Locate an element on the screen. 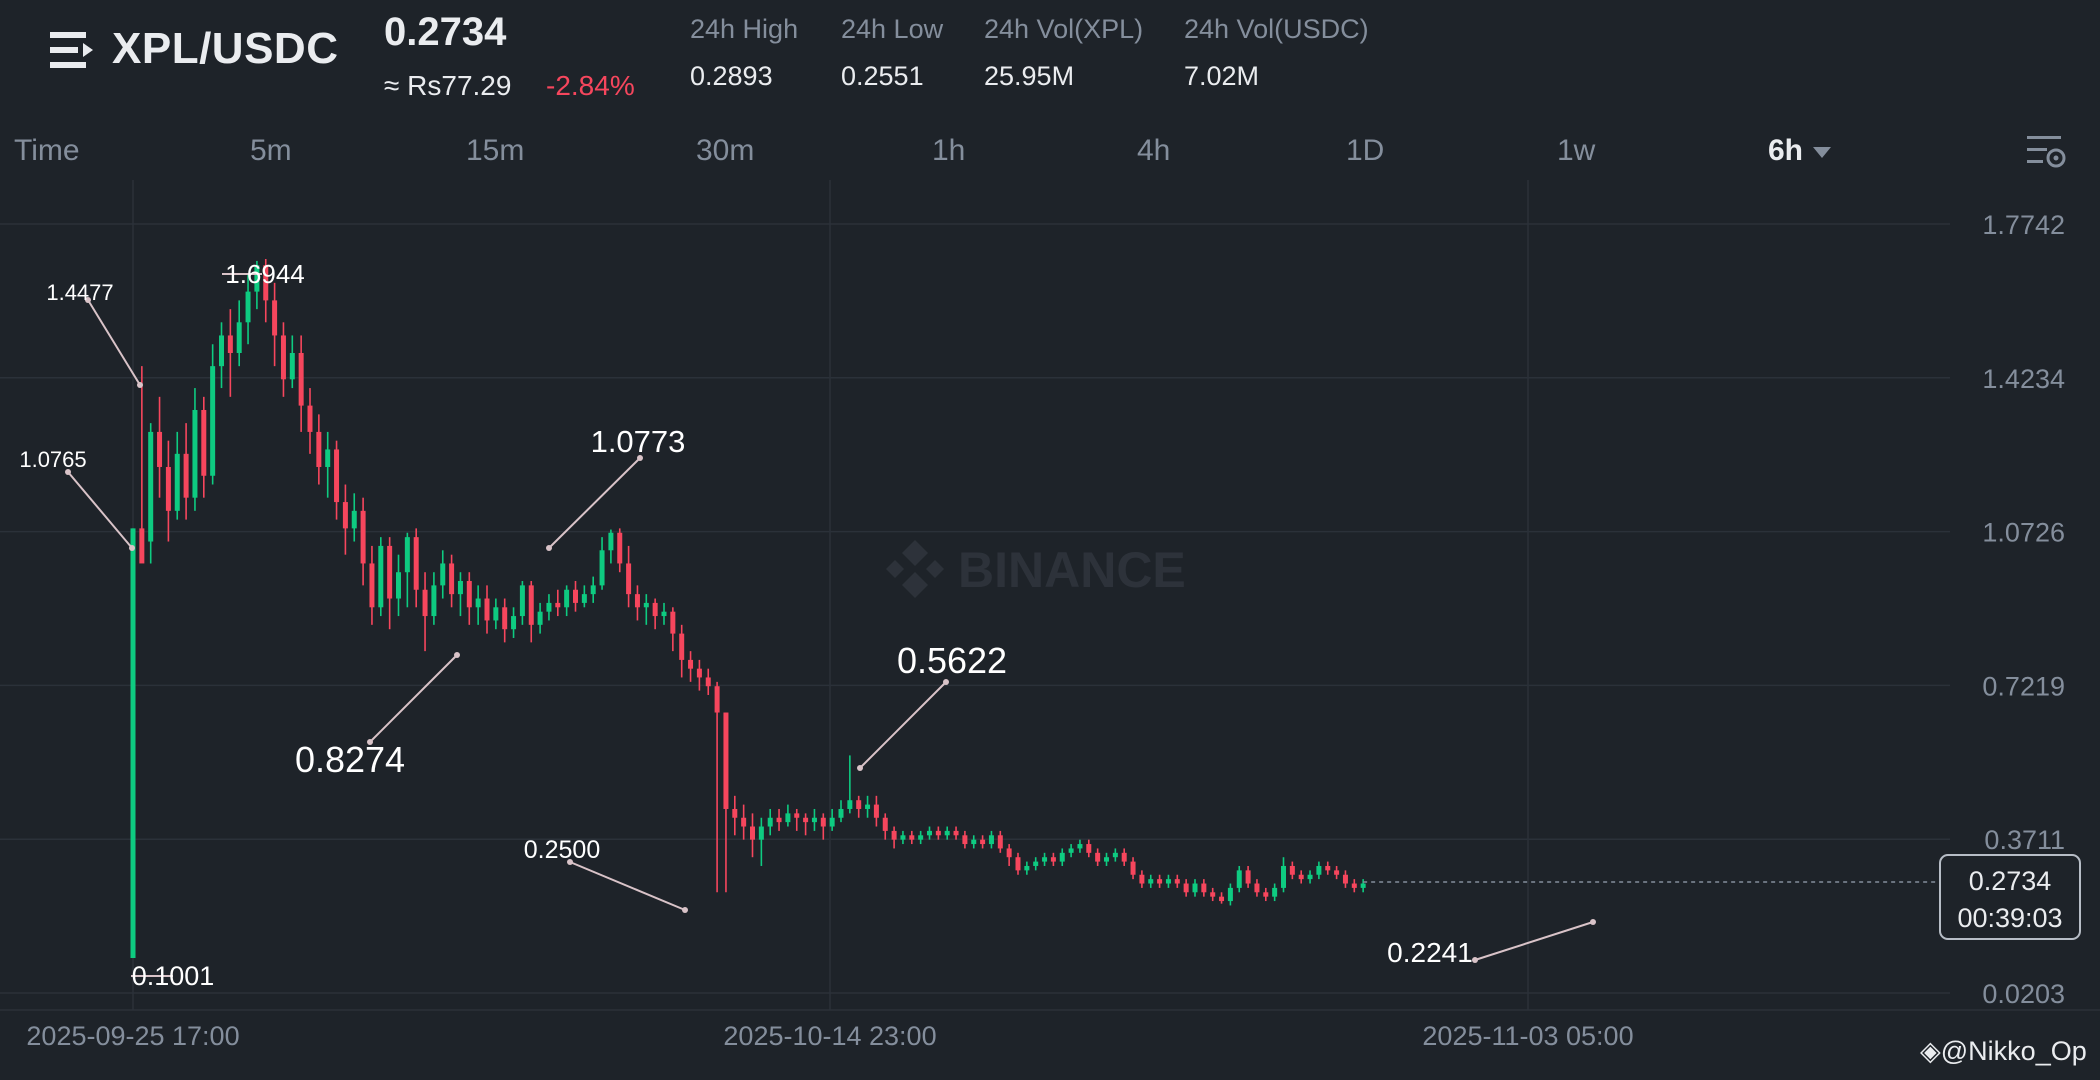 This screenshot has height=1080, width=2100. stat-label: 24h Vol(USDC) is located at coordinates (1276, 29).